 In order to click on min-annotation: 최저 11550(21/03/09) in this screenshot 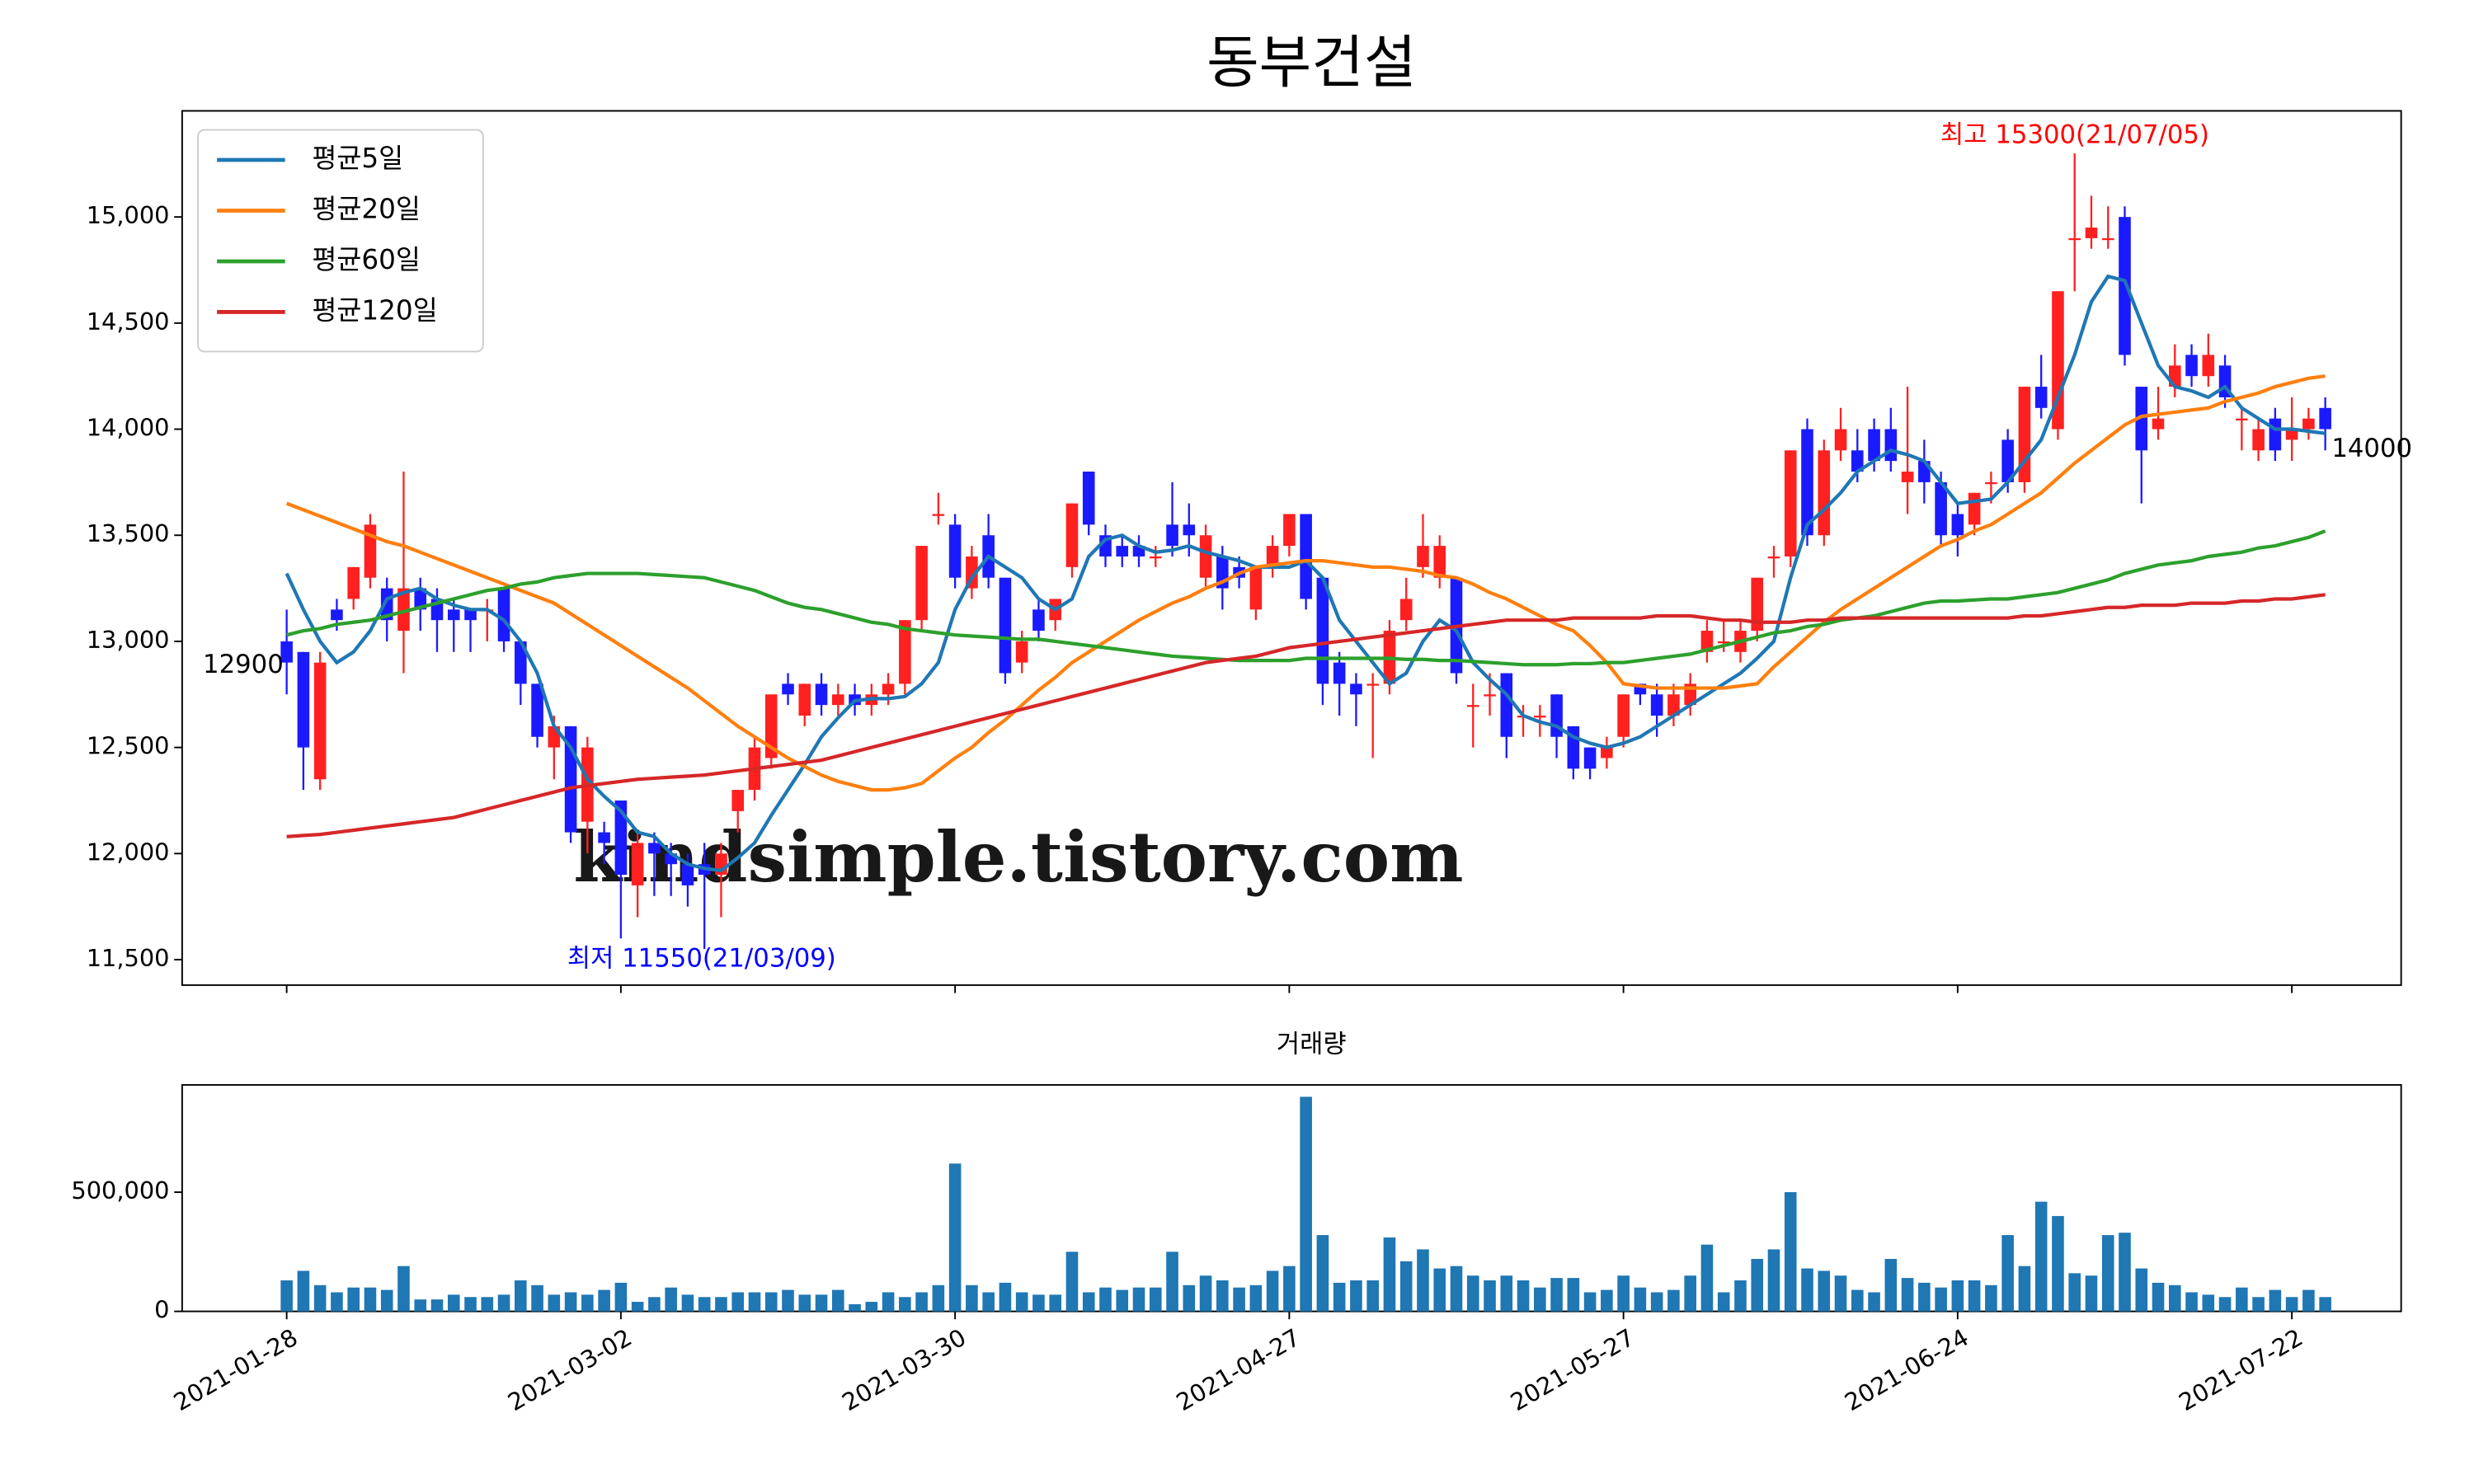, I will do `click(701, 959)`.